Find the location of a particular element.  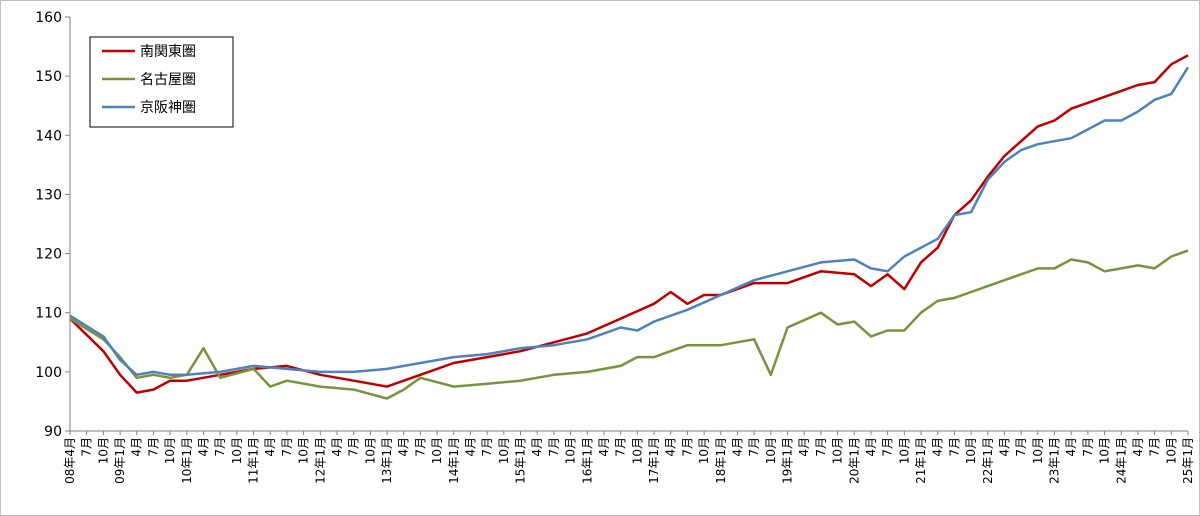

x-tick-label: 22年1月 is located at coordinates (988, 460).